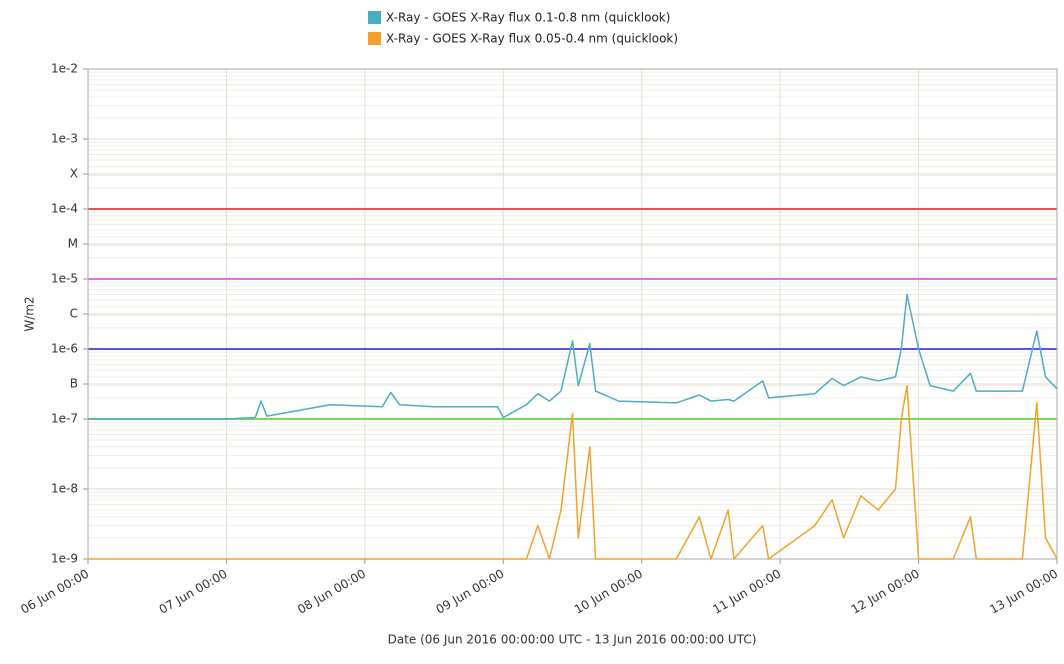 This screenshot has width=1064, height=664. I want to click on x-tick-label: 09 Jun 00:00, so click(470, 592).